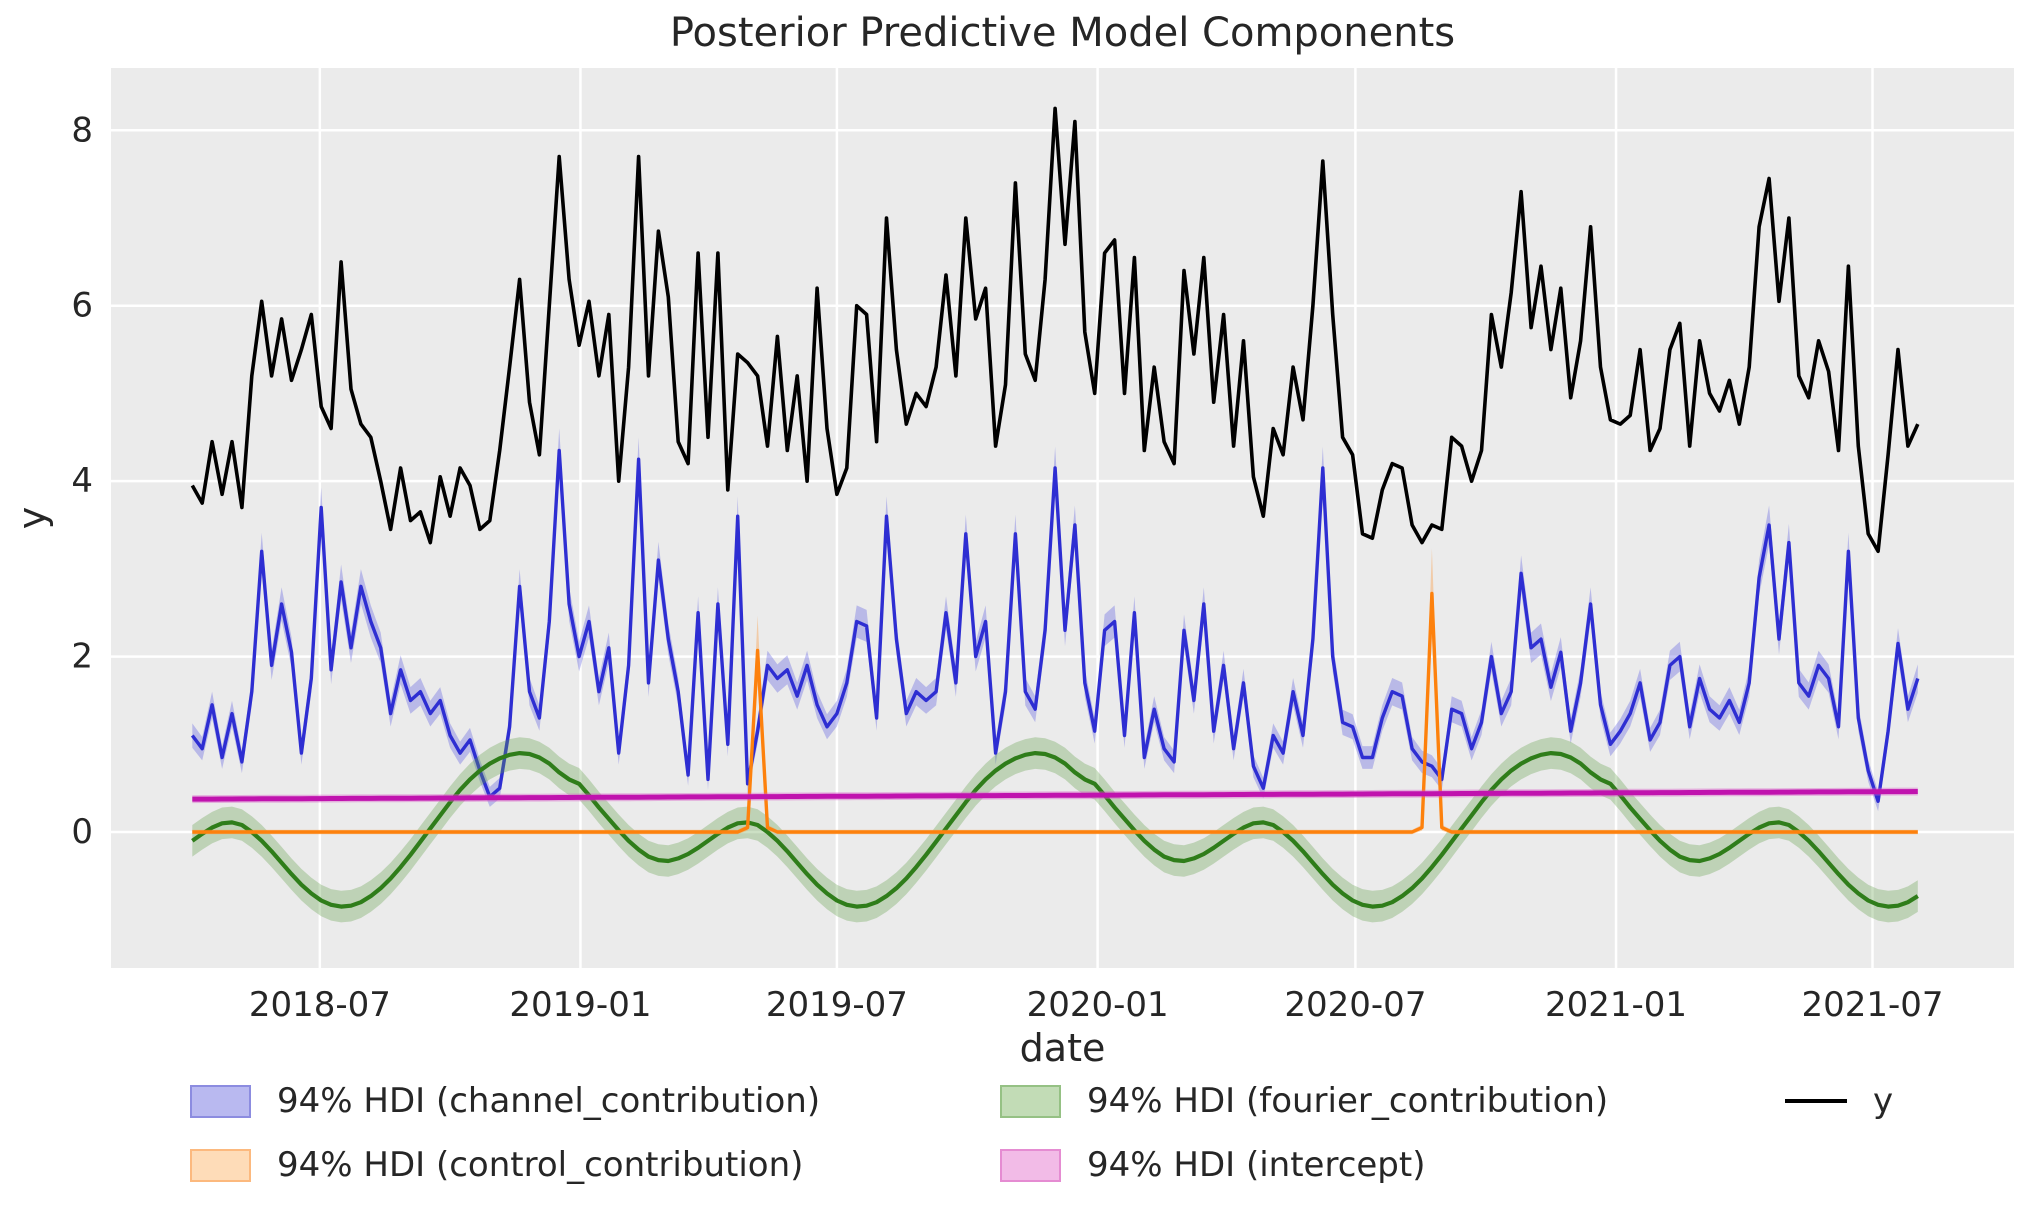  What do you see at coordinates (1816, 1101) in the screenshot?
I see `legend-line-swatch` at bounding box center [1816, 1101].